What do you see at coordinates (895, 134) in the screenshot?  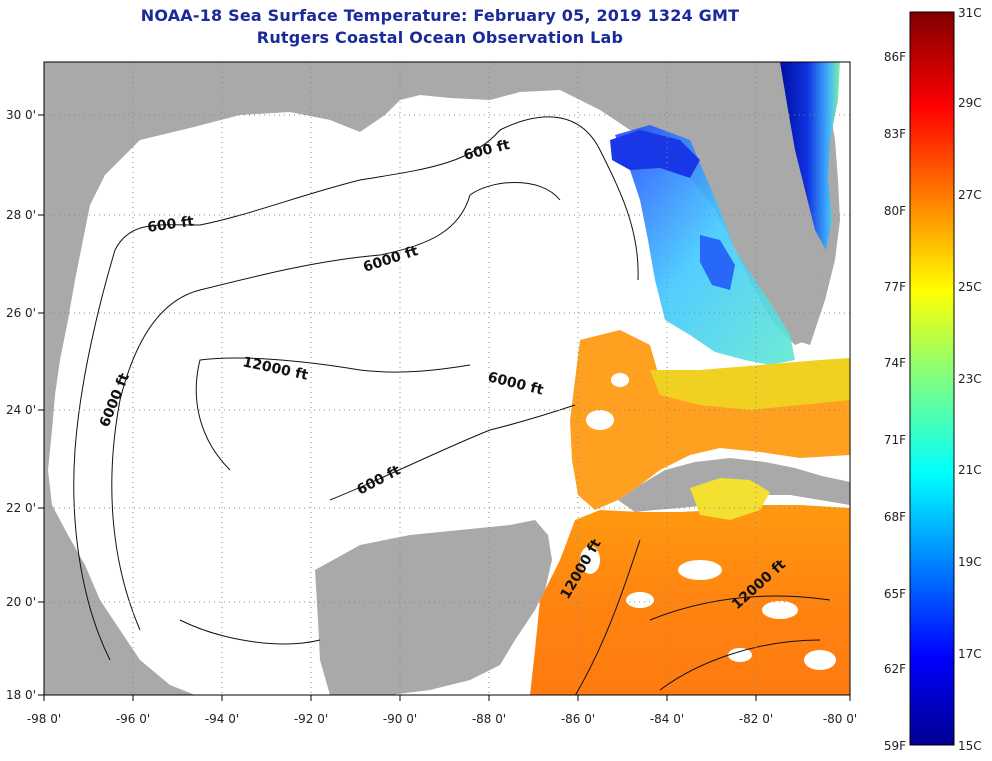 I see `colorbar-f-label: 83F` at bounding box center [895, 134].